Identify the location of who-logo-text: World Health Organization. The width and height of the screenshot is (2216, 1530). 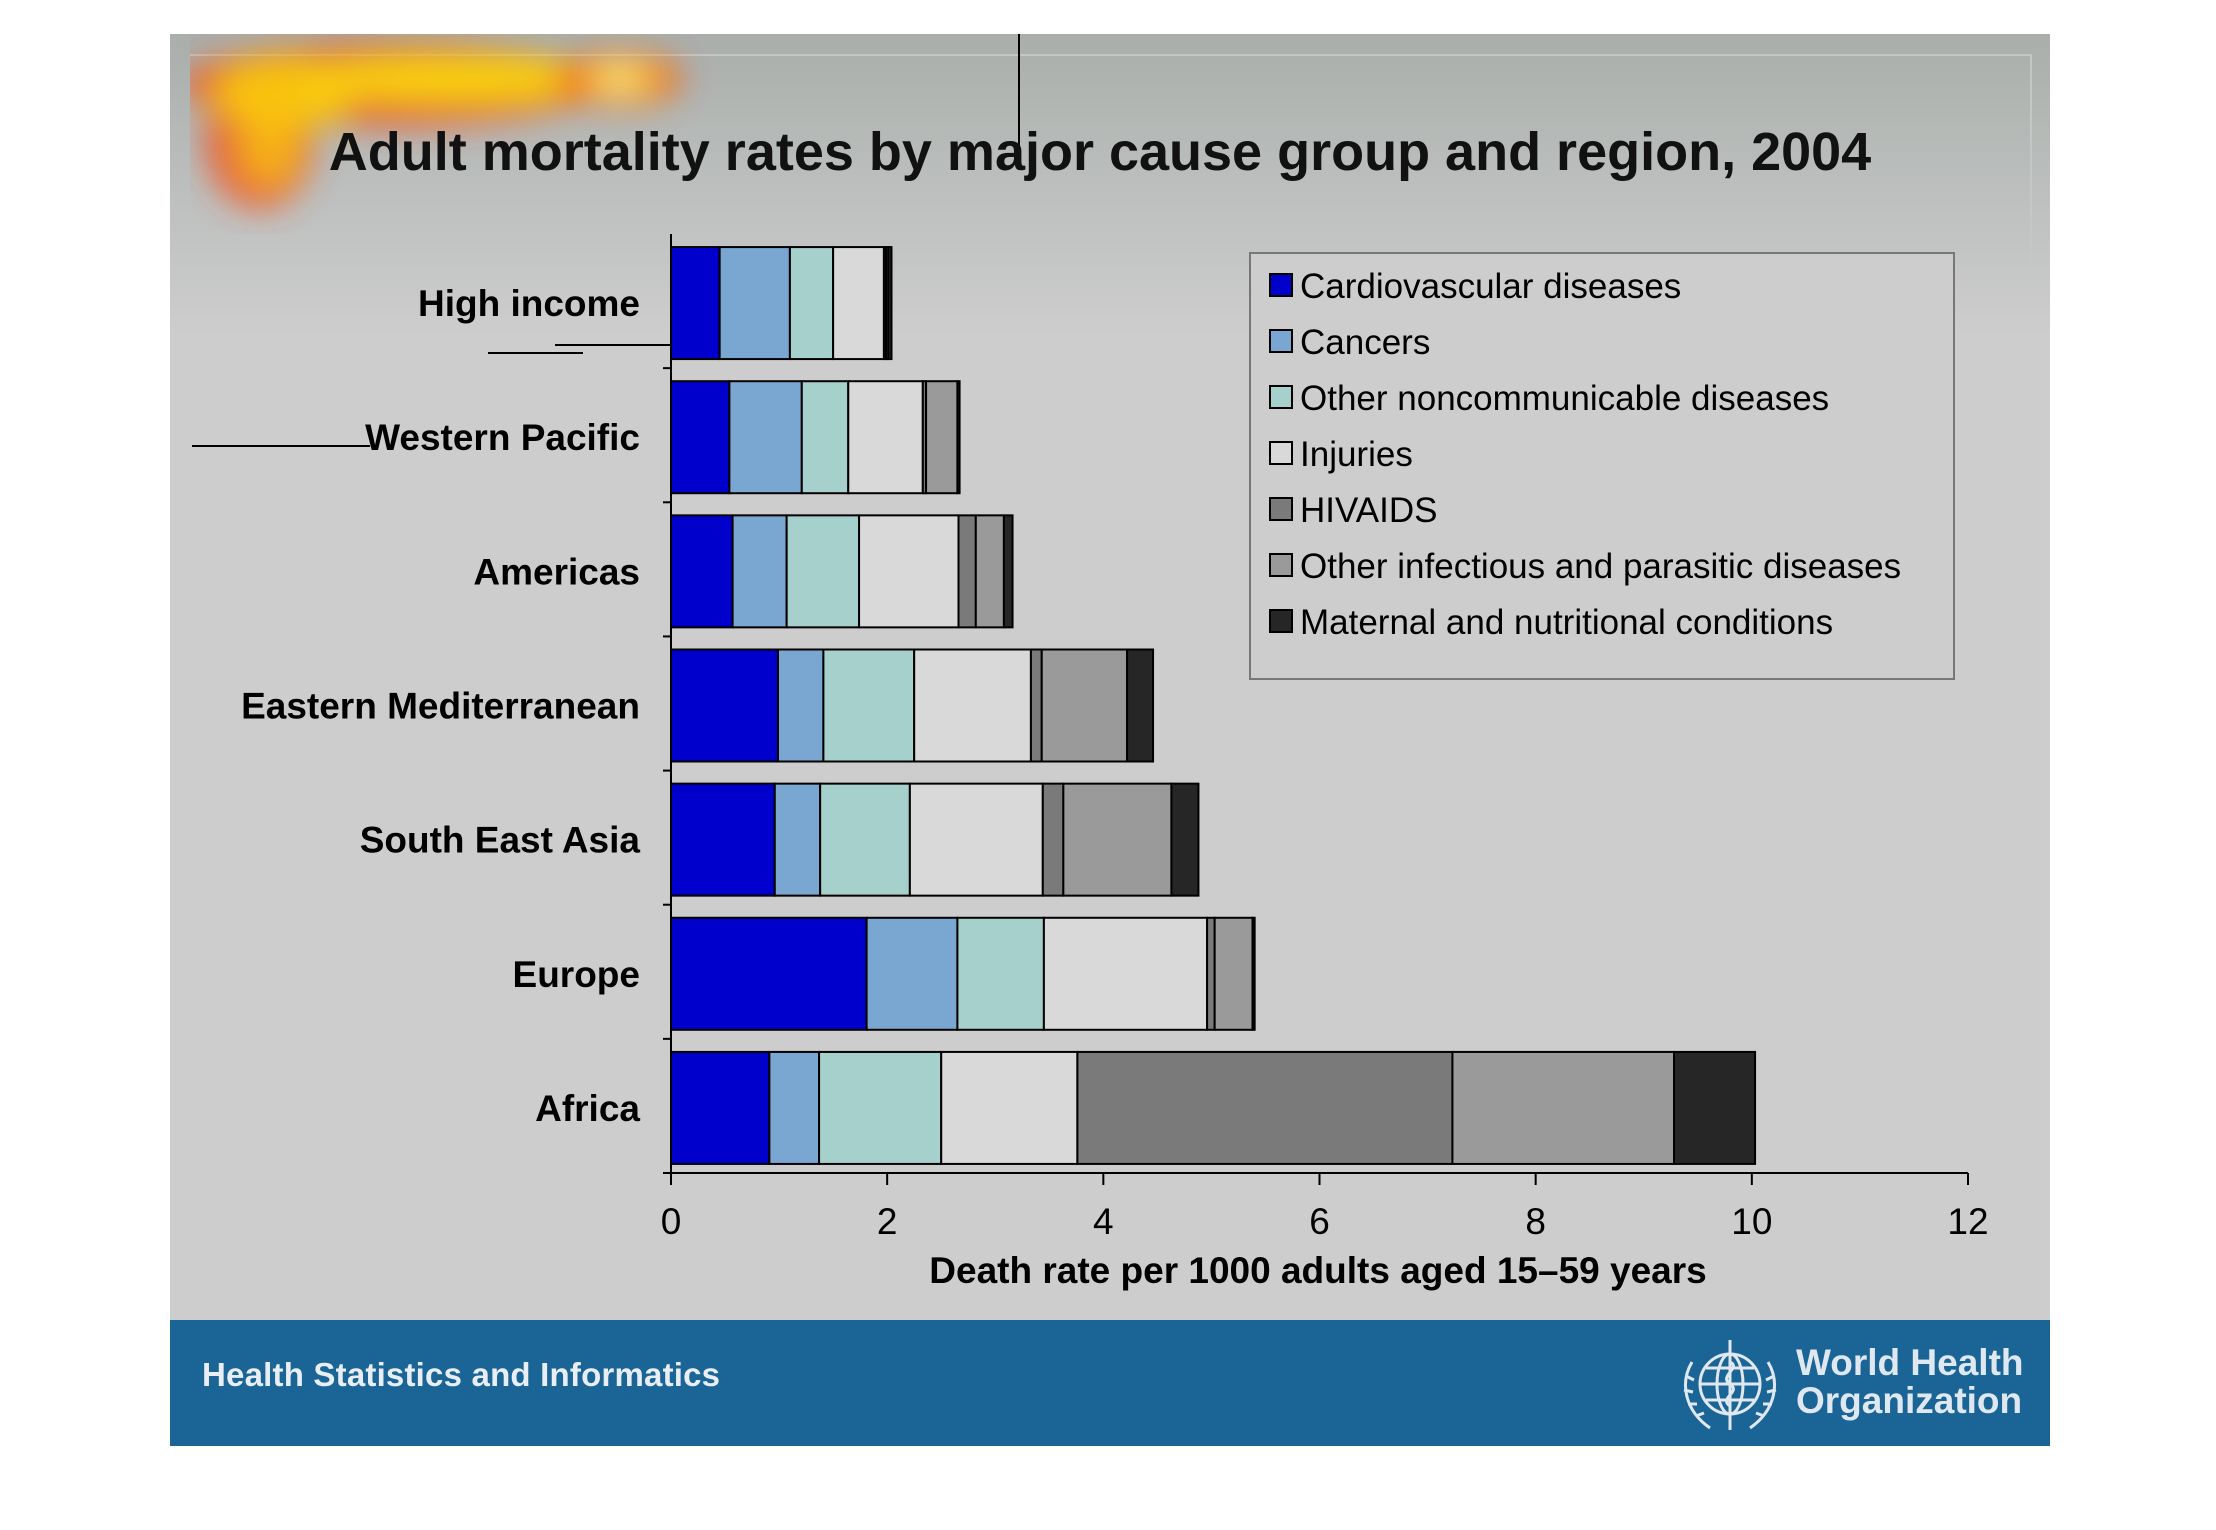
(1910, 1382).